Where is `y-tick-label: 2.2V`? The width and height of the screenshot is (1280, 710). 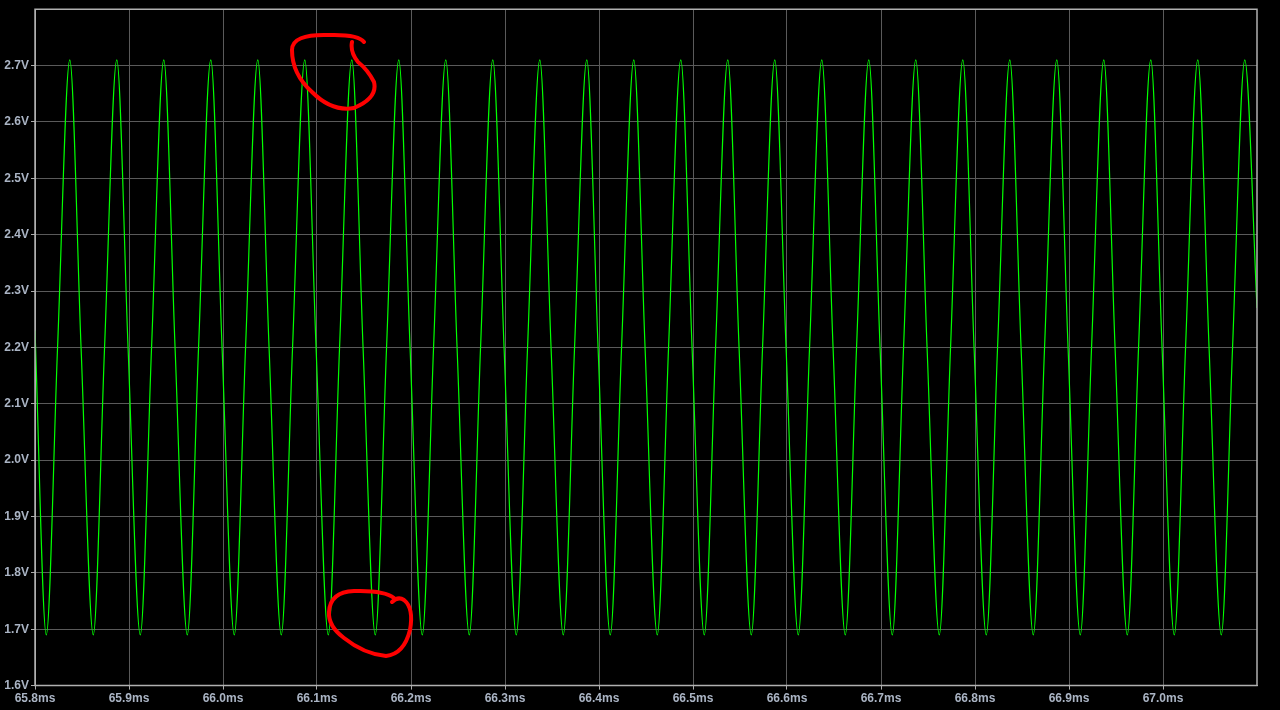
y-tick-label: 2.2V is located at coordinates (16, 346).